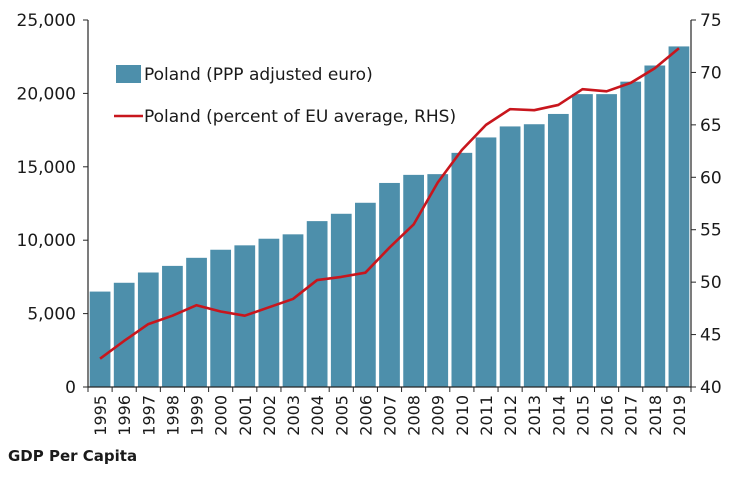 Image resolution: width=747 pixels, height=479 pixels. I want to click on bar-2004, so click(317, 304).